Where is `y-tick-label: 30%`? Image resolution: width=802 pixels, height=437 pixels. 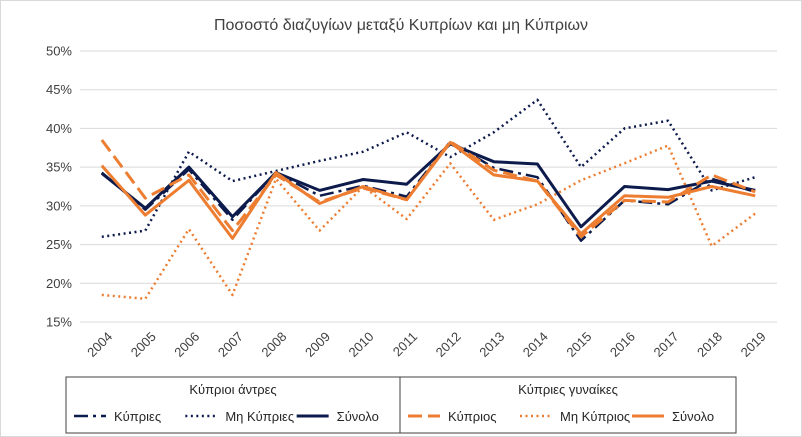 y-tick-label: 30% is located at coordinates (59, 205).